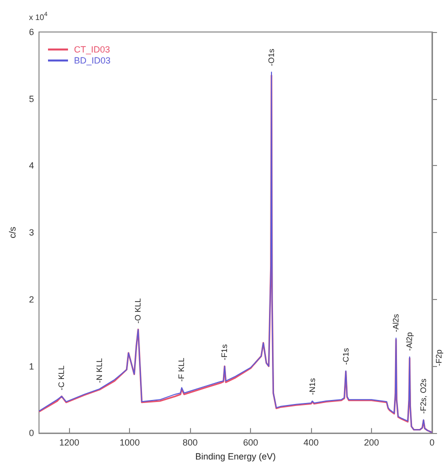 This screenshot has width=445, height=466. I want to click on y-tick-label: 3, so click(31, 233).